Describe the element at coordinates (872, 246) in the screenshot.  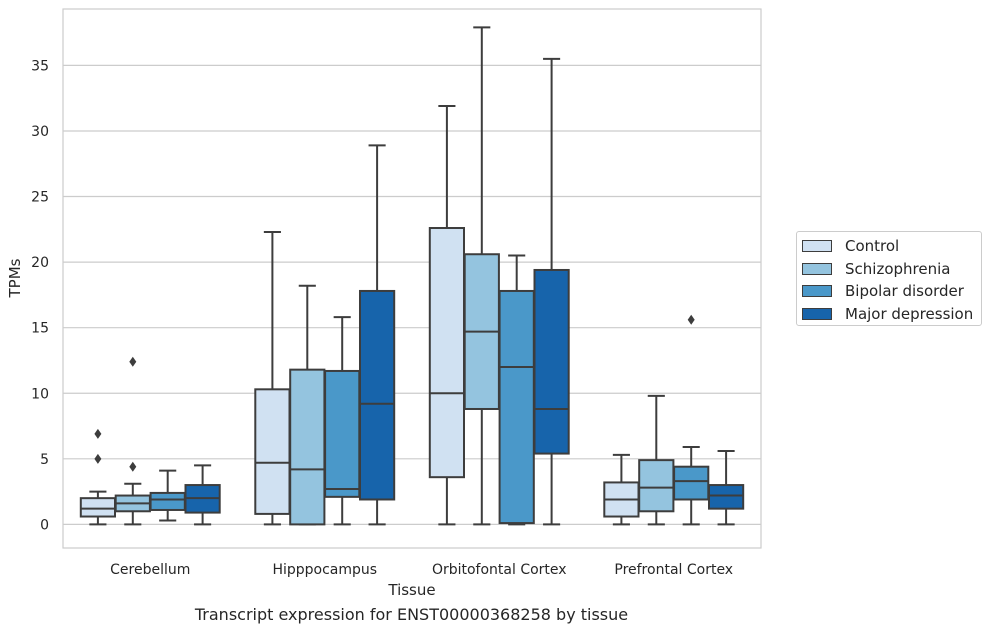
I see `legend-label: Control` at that location.